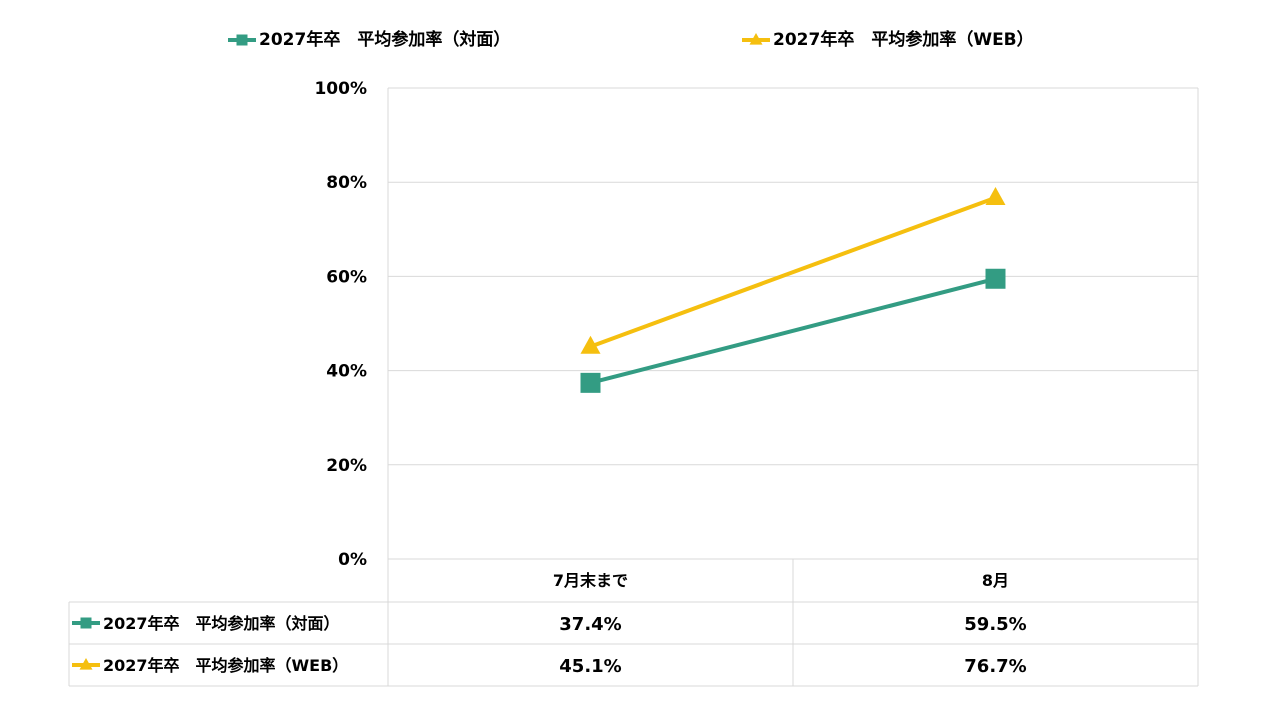 Image resolution: width=1280 pixels, height=720 pixels. I want to click on y-tick-label: 80%, so click(346, 183).